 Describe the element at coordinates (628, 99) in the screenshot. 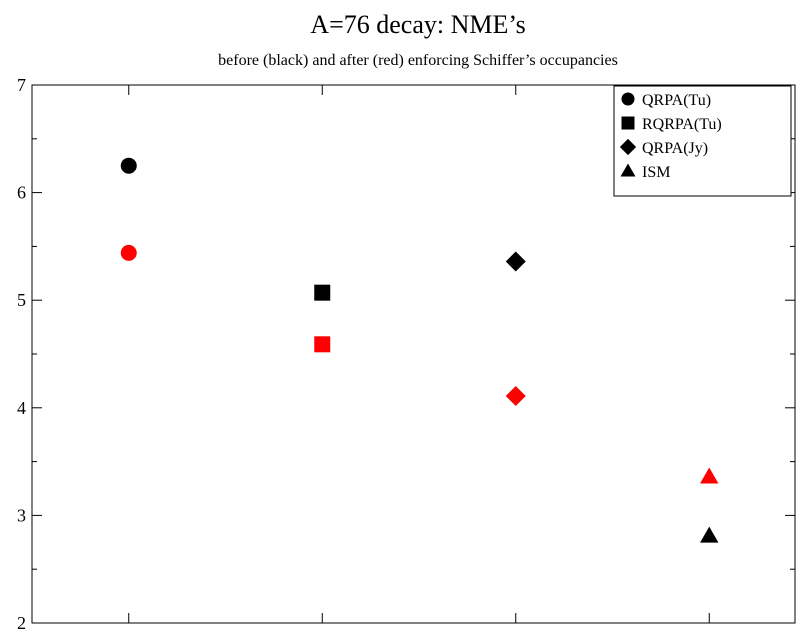

I see `legend-marker-circle` at that location.